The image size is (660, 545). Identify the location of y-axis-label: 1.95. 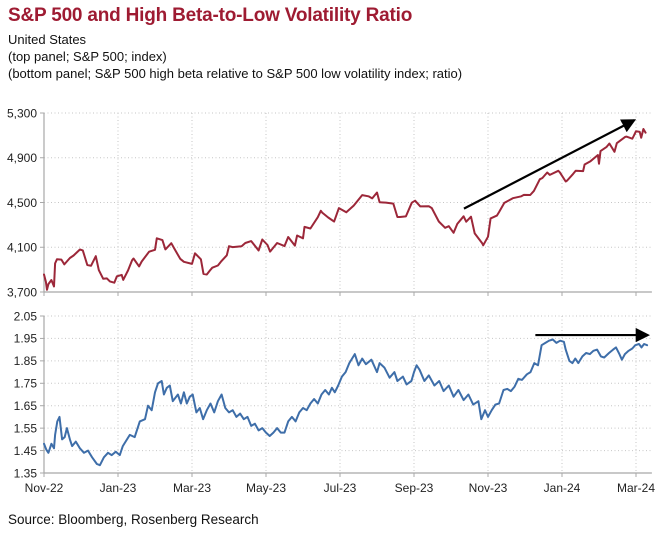
(26, 339).